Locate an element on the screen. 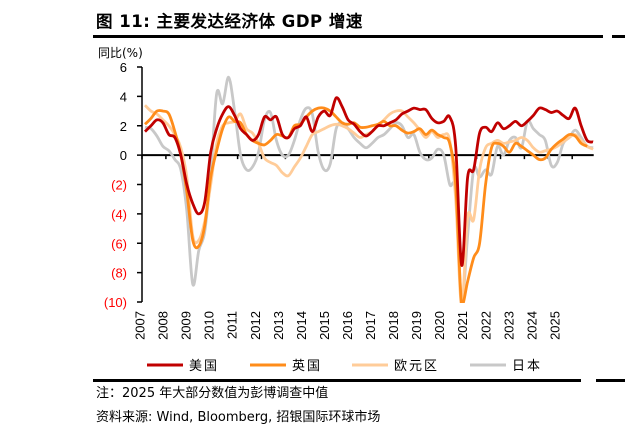 This screenshot has width=625, height=438. x-tick-label: 2016 is located at coordinates (347, 325).